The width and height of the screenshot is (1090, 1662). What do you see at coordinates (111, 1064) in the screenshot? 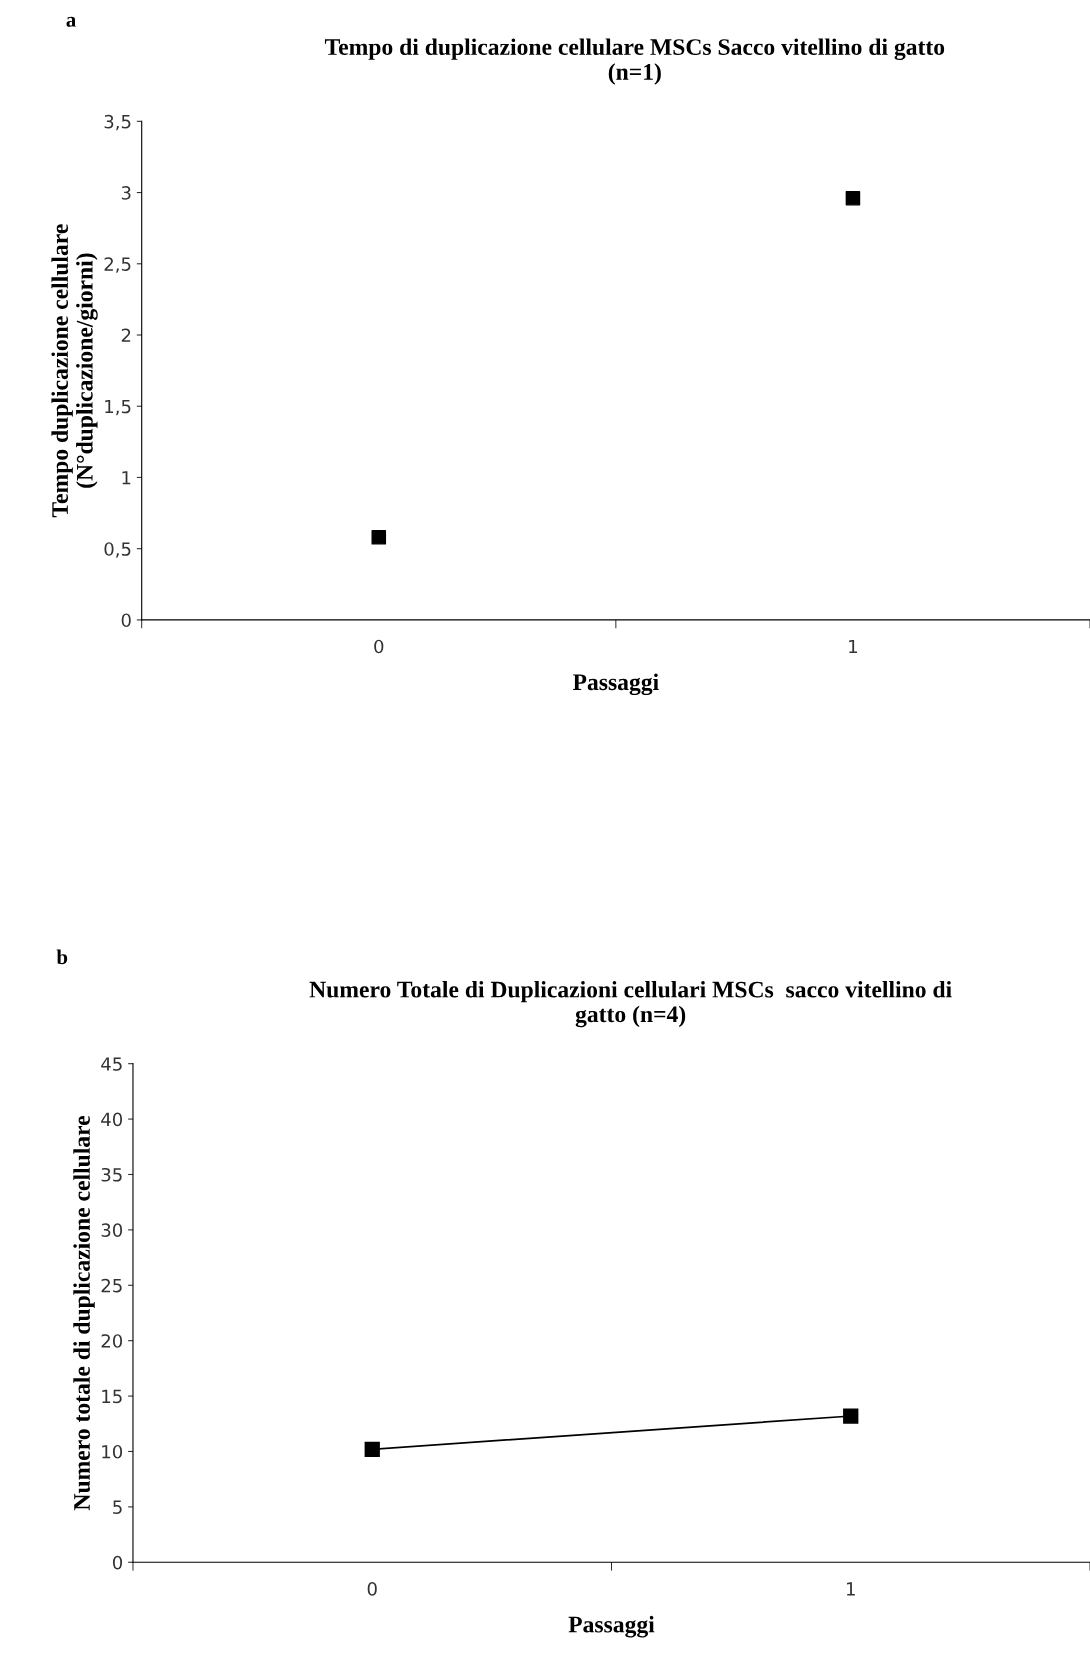
I see `y-tick-label: 45` at bounding box center [111, 1064].